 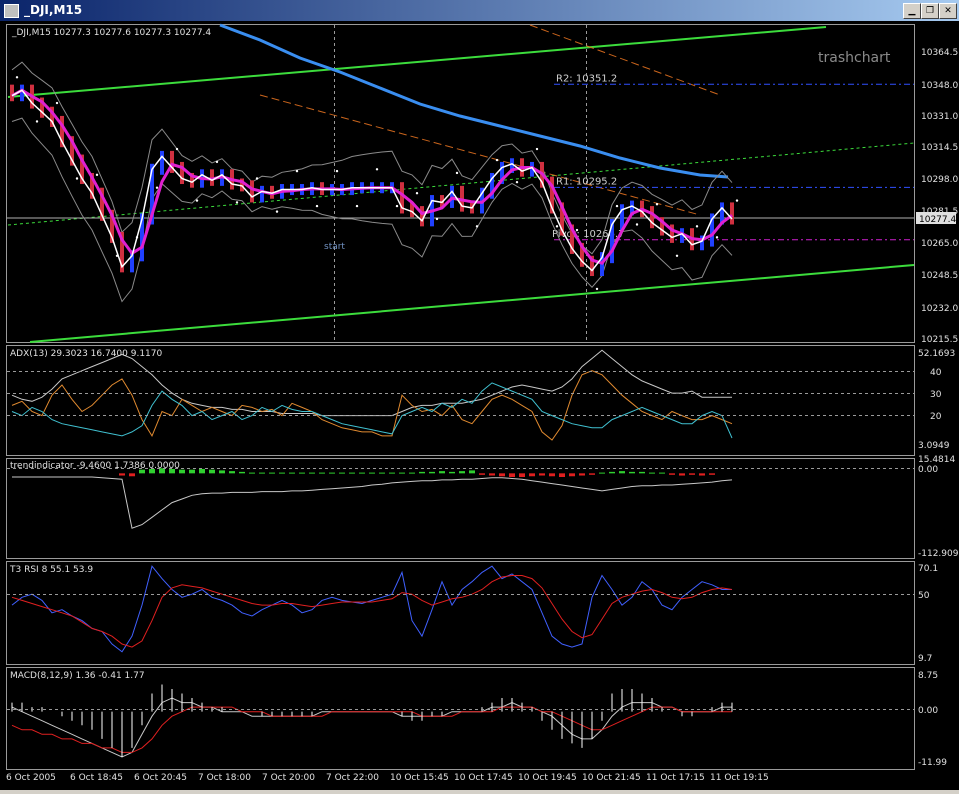 What do you see at coordinates (460, 393) in the screenshot?
I see `adx-levels` at bounding box center [460, 393].